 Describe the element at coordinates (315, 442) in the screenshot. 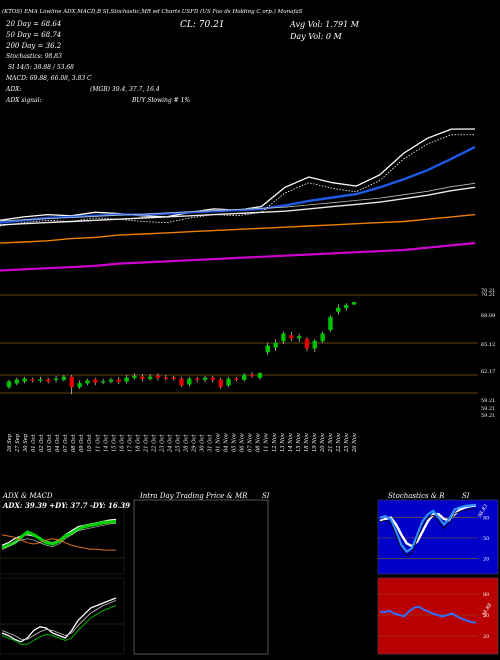

I see `date-axis-label: 19 Nov` at that location.